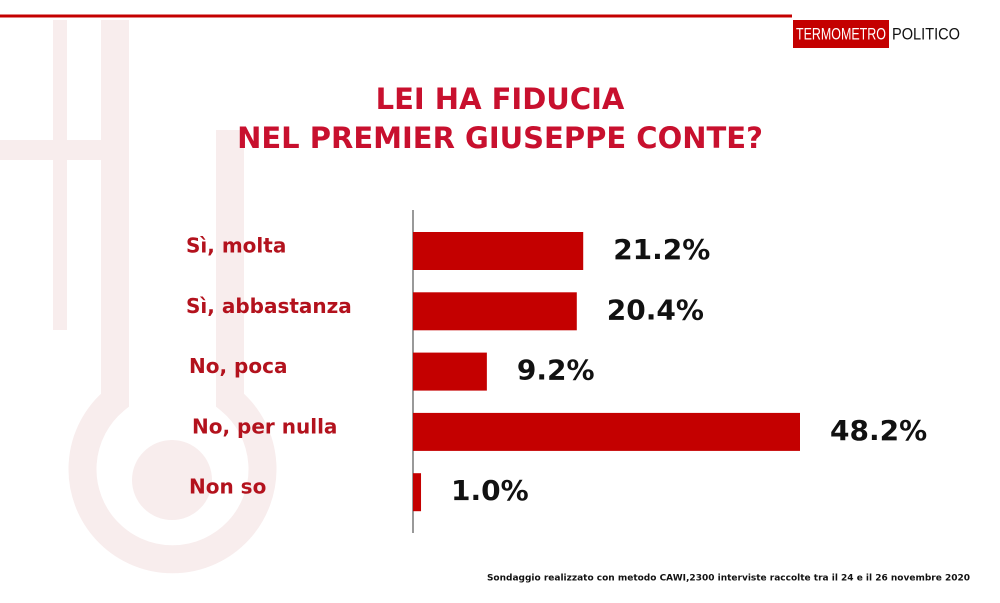 The height and width of the screenshot is (603, 1000). What do you see at coordinates (655, 309) in the screenshot?
I see `value-label: 20.4%` at bounding box center [655, 309].